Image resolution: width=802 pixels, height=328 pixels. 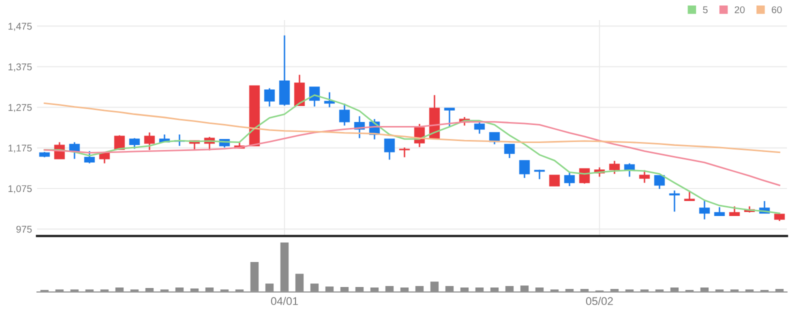 What do you see at coordinates (705, 10) in the screenshot?
I see `legend-label: 5` at bounding box center [705, 10].